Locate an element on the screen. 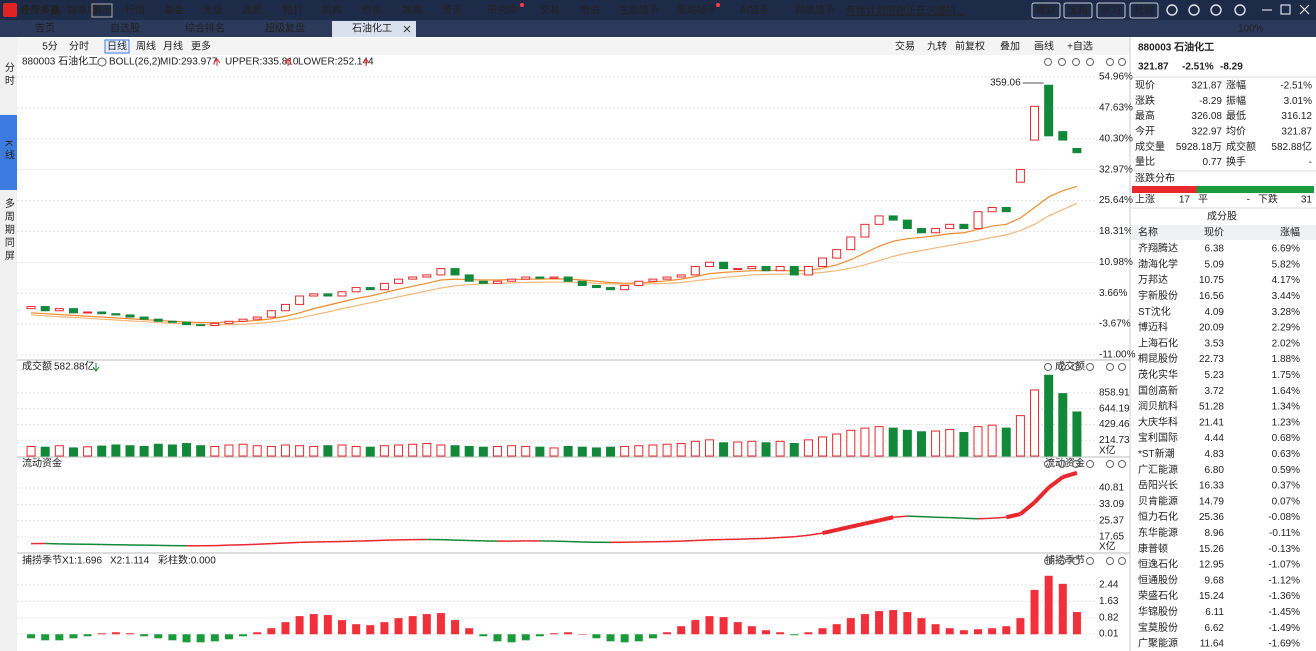  menu-item: 数据 is located at coordinates (412, 10).